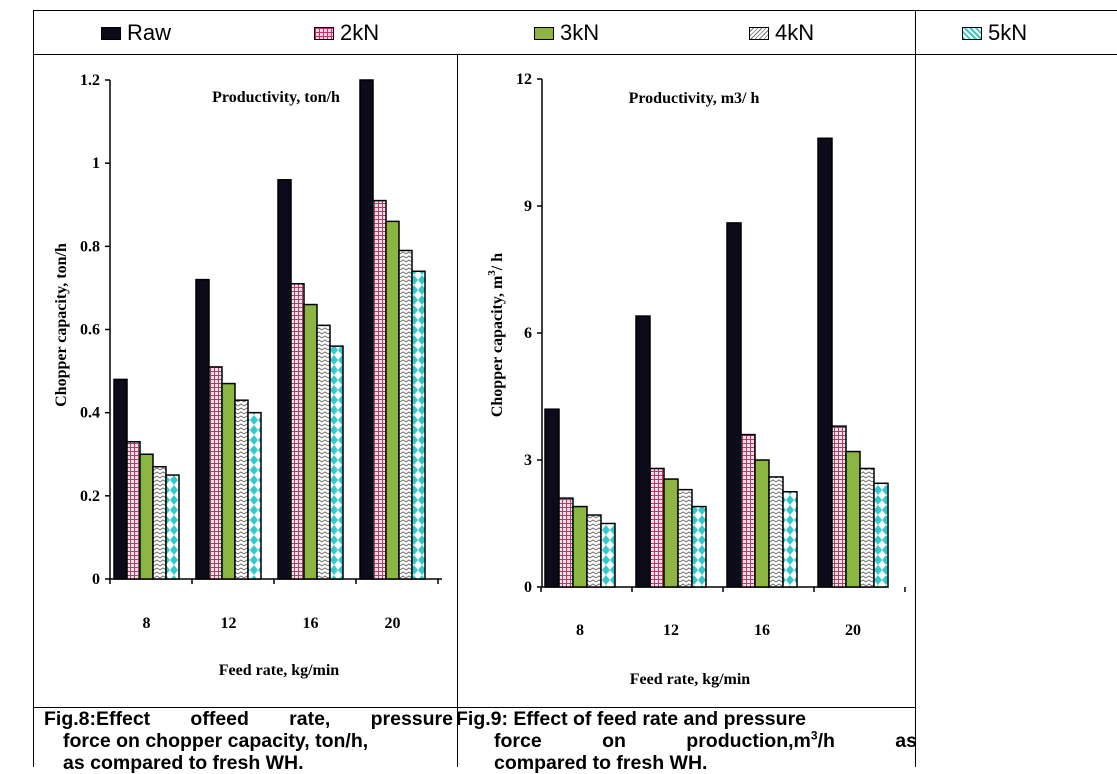  What do you see at coordinates (90, 80) in the screenshot?
I see `y-tick-label: 1.2` at bounding box center [90, 80].